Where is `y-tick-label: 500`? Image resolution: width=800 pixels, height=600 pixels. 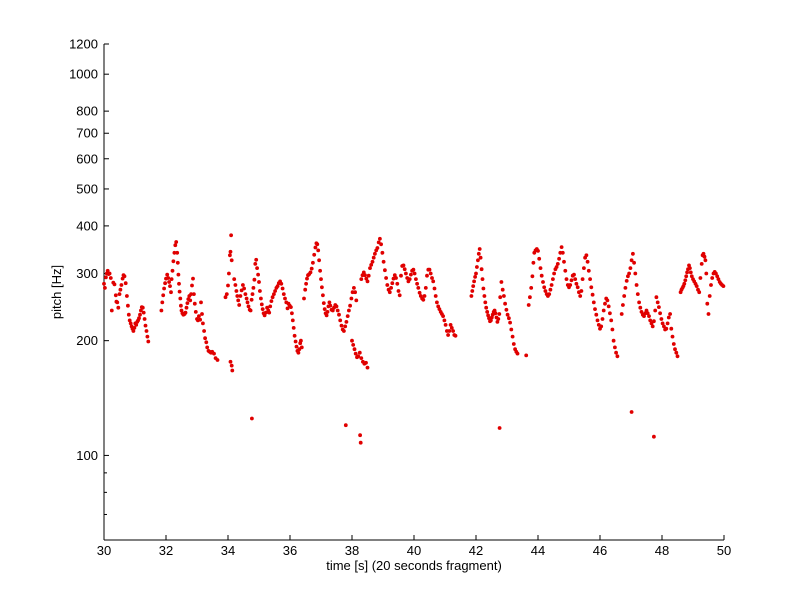 y-tick-label: 500 is located at coordinates (87, 188).